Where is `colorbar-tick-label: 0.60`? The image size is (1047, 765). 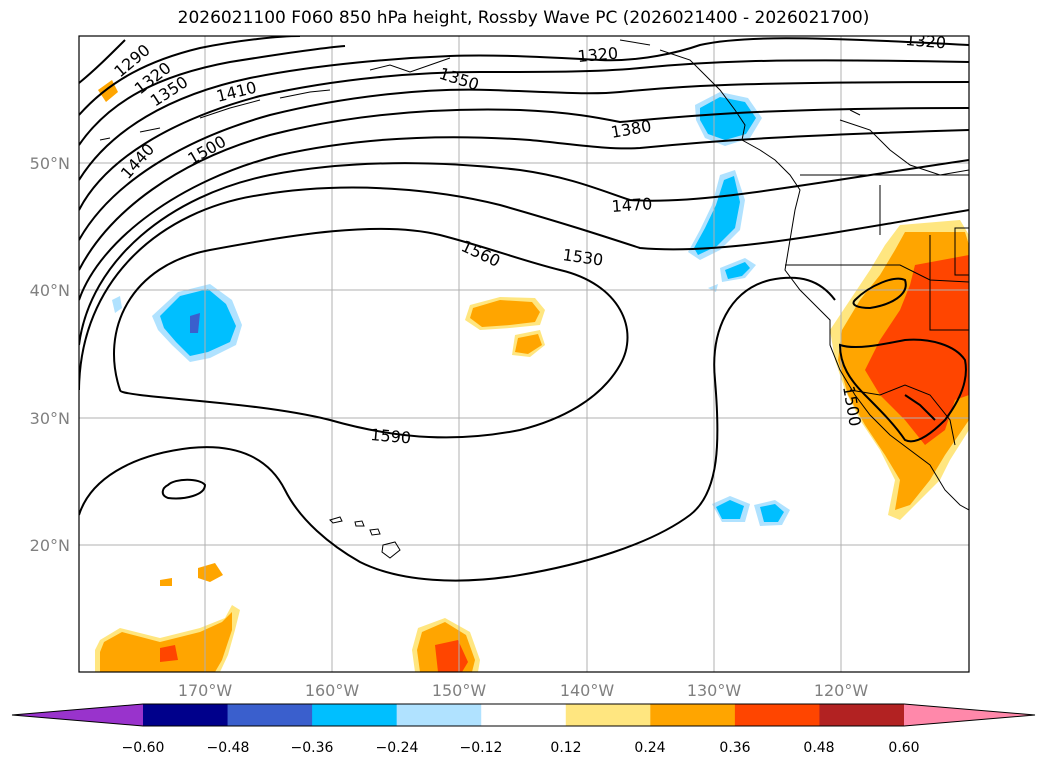
colorbar-tick-label: 0.60 is located at coordinates (903, 748).